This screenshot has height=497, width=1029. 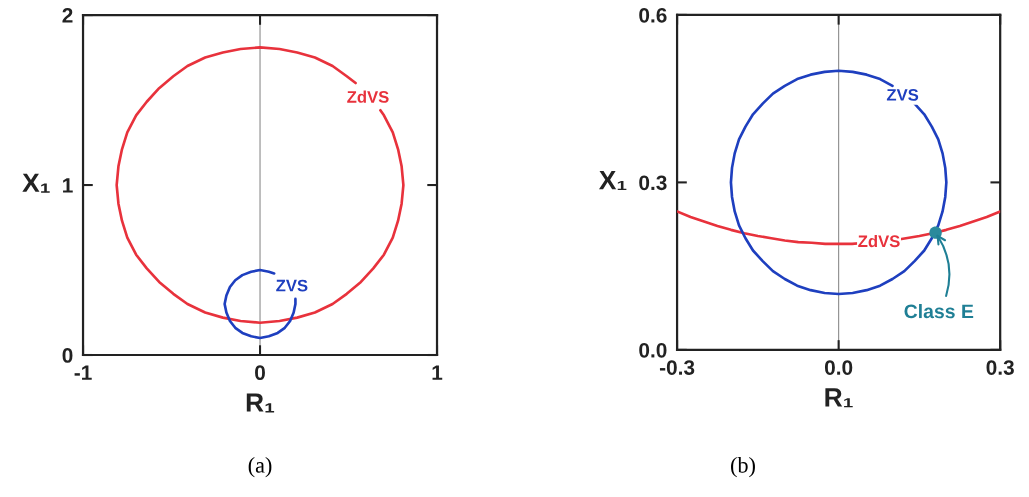 What do you see at coordinates (838, 367) in the screenshot?
I see `x-tick-label: 0.0` at bounding box center [838, 367].